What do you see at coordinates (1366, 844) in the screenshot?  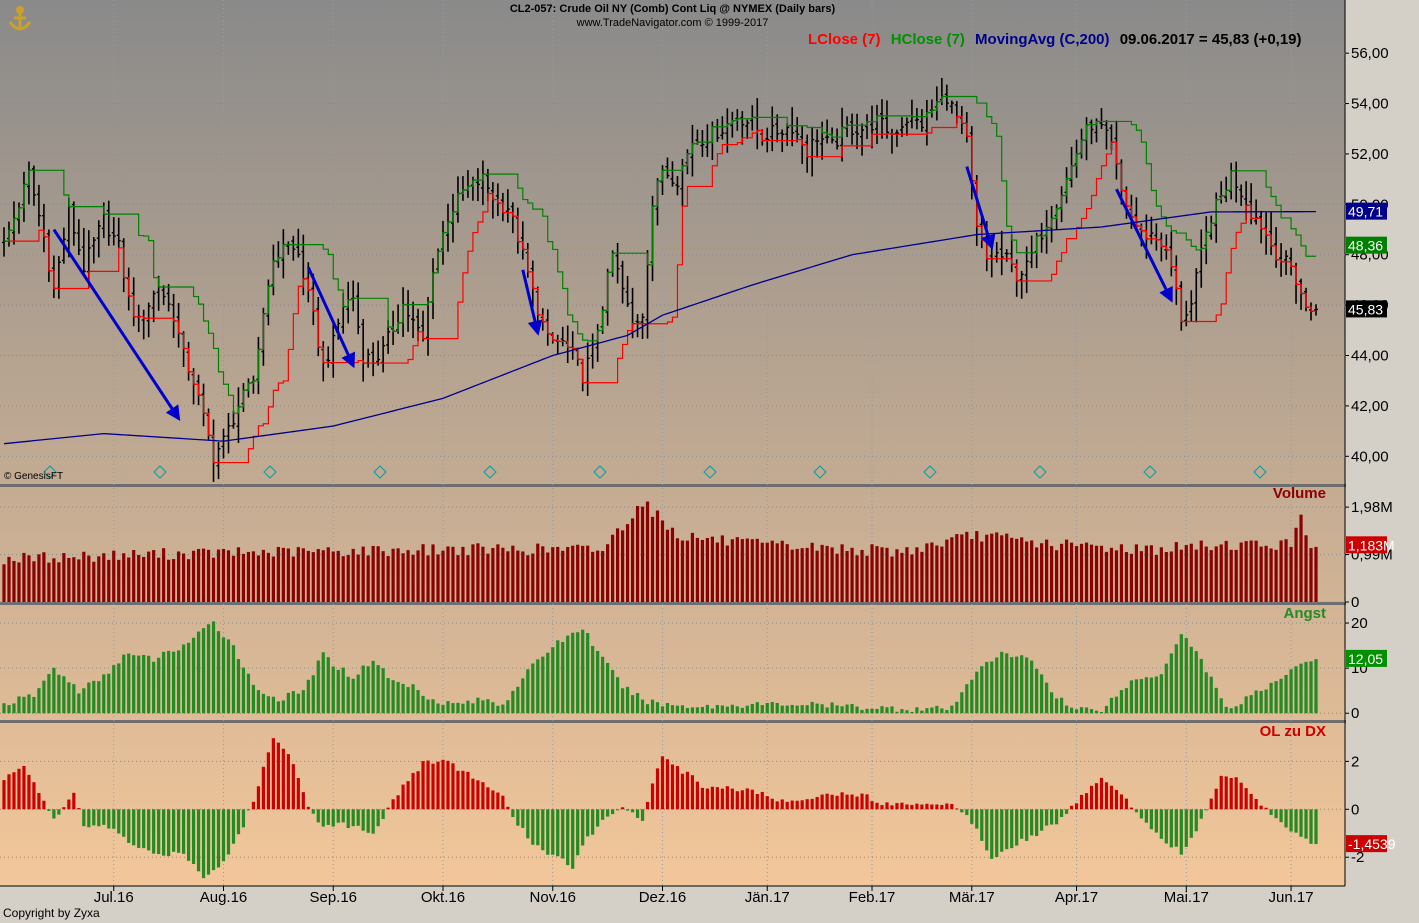 I see `ol-last-label-box` at bounding box center [1366, 844].